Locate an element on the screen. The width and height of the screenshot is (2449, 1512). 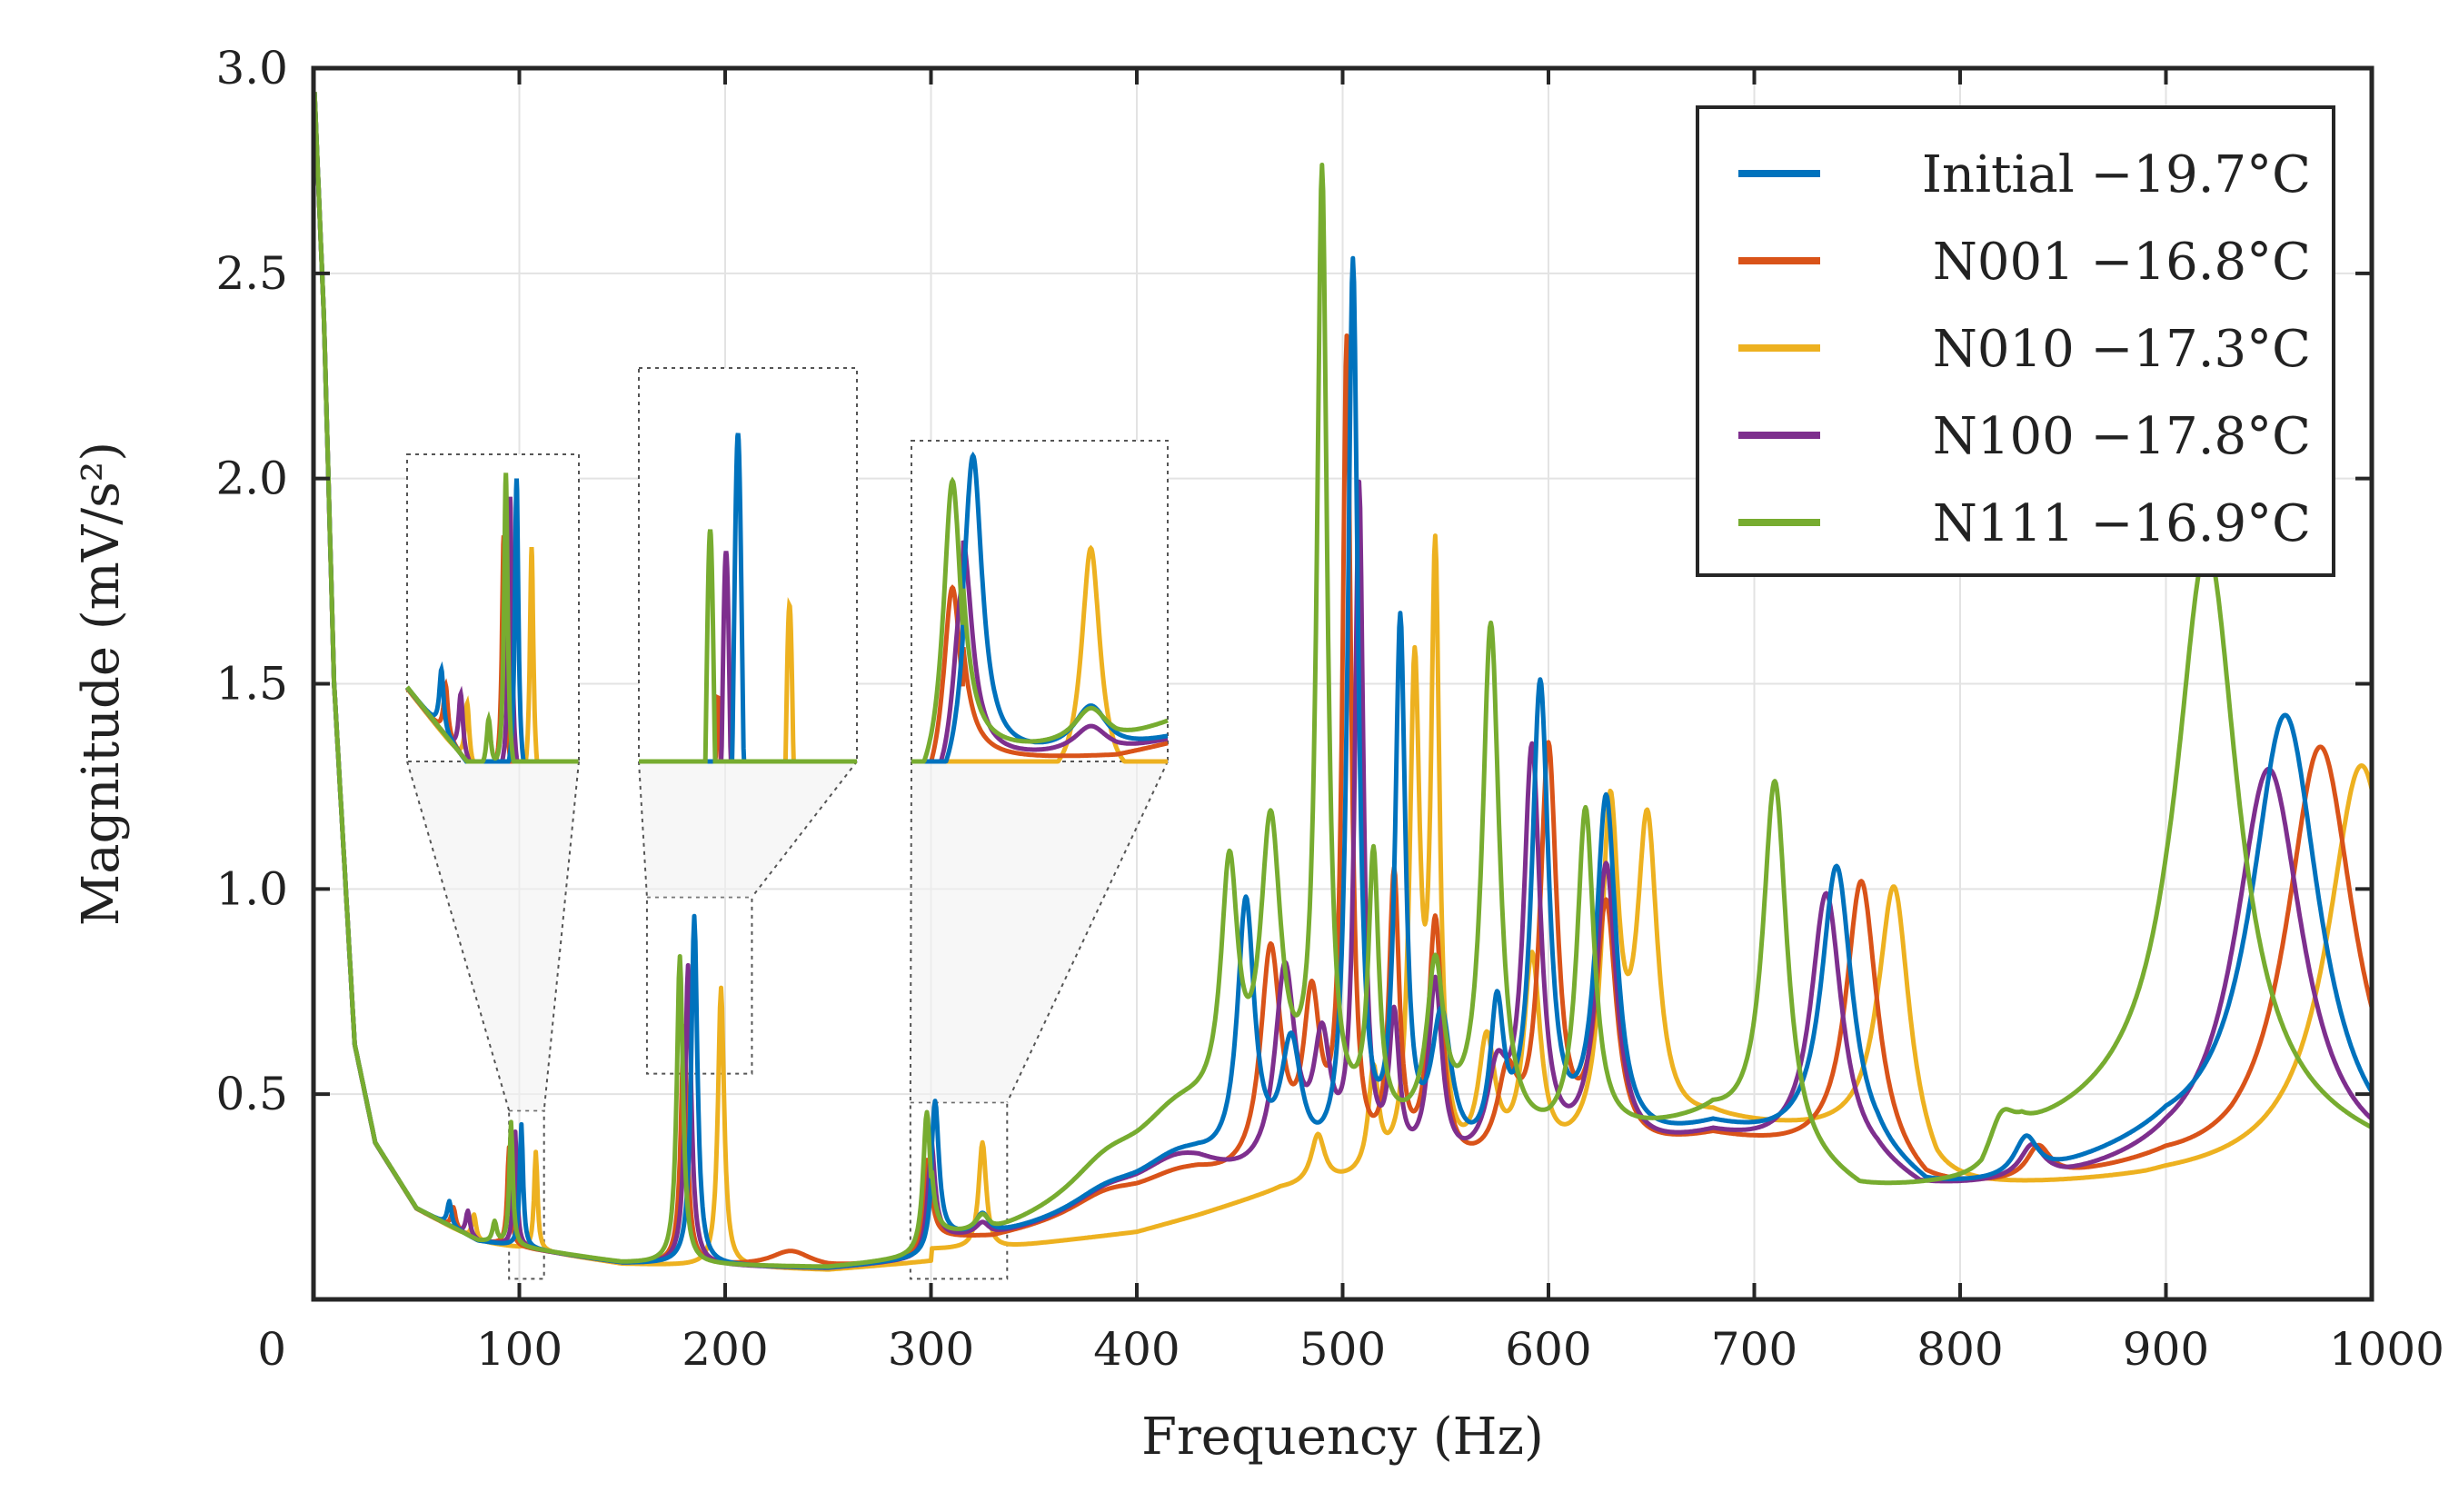
inset-box is located at coordinates (748, 564).